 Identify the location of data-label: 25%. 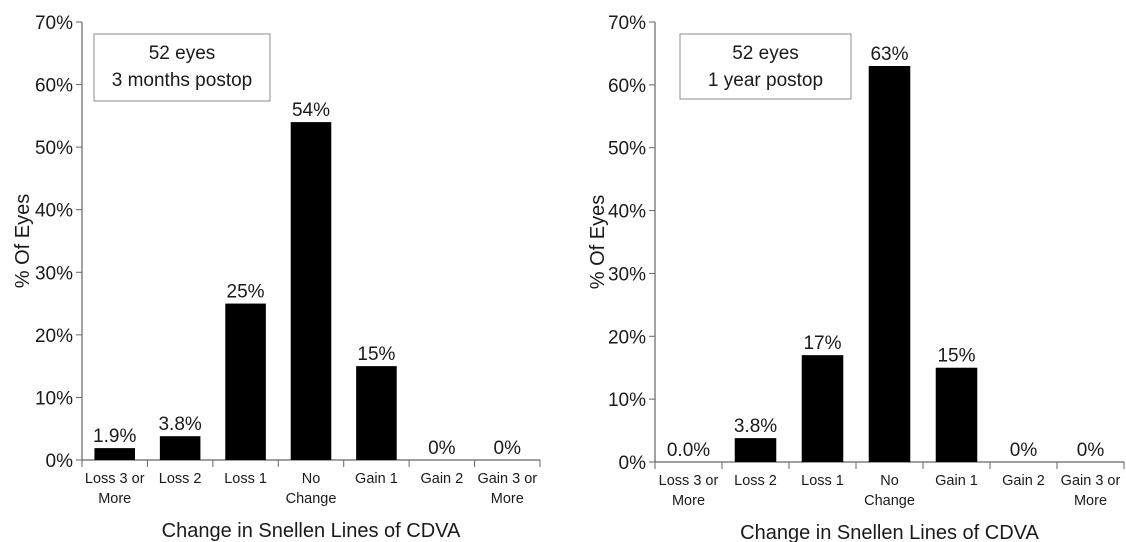
(246, 292).